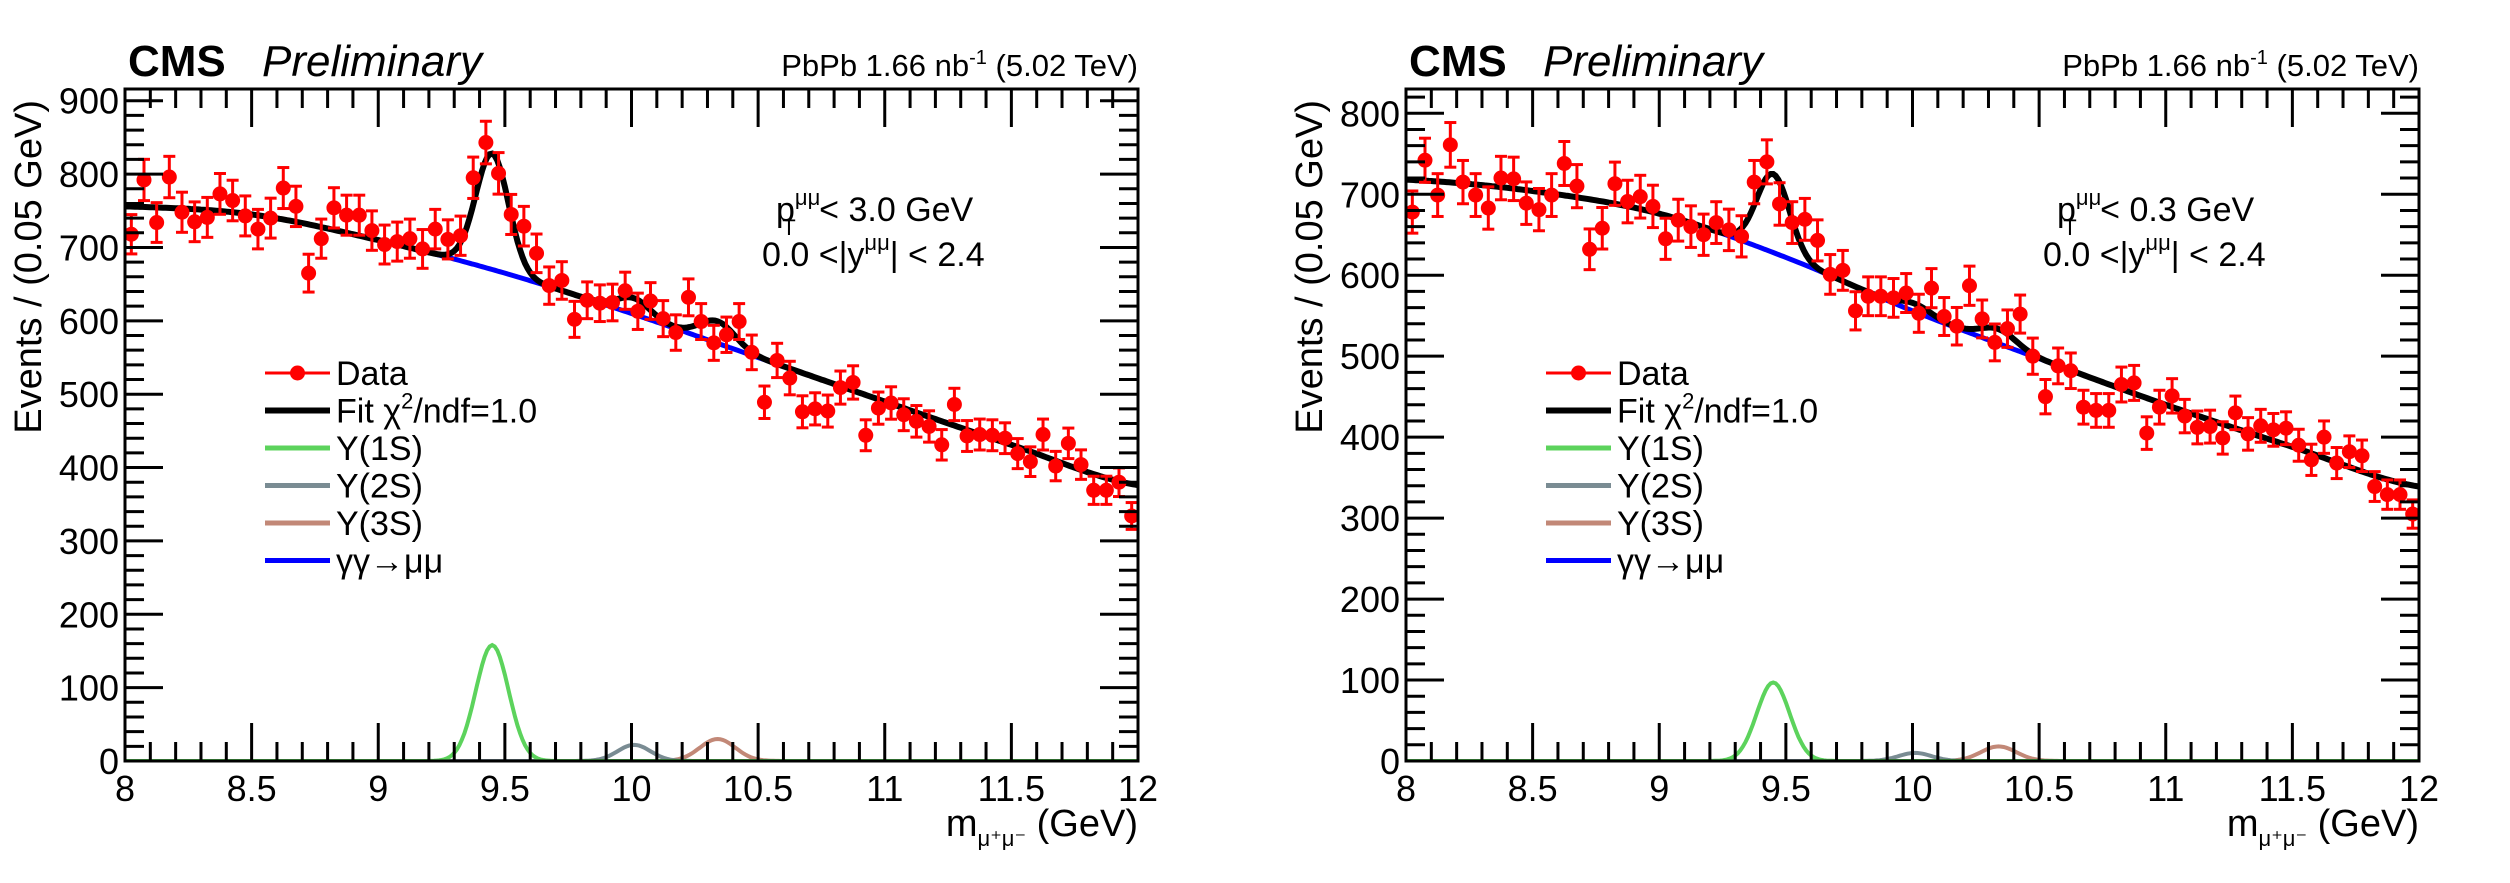 This screenshot has height=883, width=2510. What do you see at coordinates (631, 788) in the screenshot?
I see `x-tick-label: 10` at bounding box center [631, 788].